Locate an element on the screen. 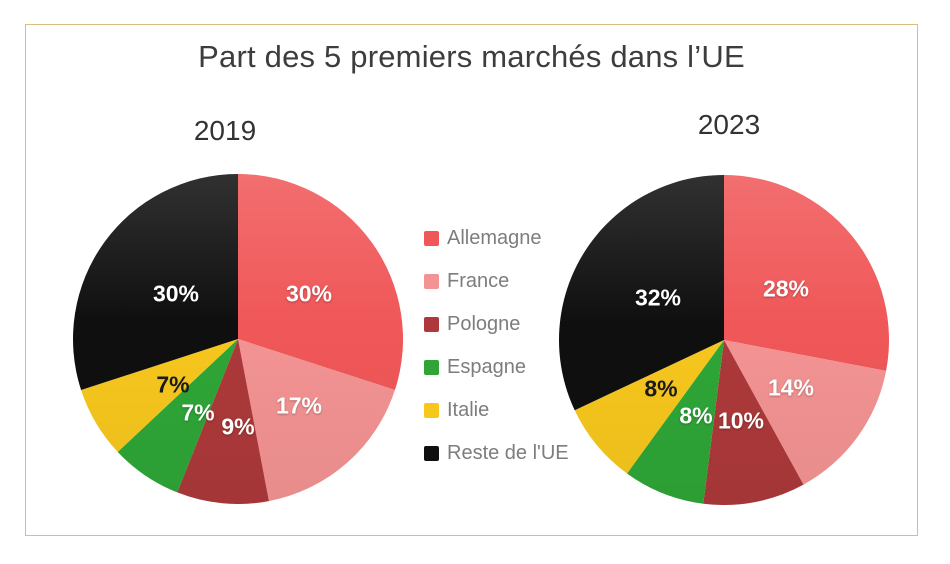 The height and width of the screenshot is (564, 950). slice-value-label-2019-France: 17% is located at coordinates (299, 405).